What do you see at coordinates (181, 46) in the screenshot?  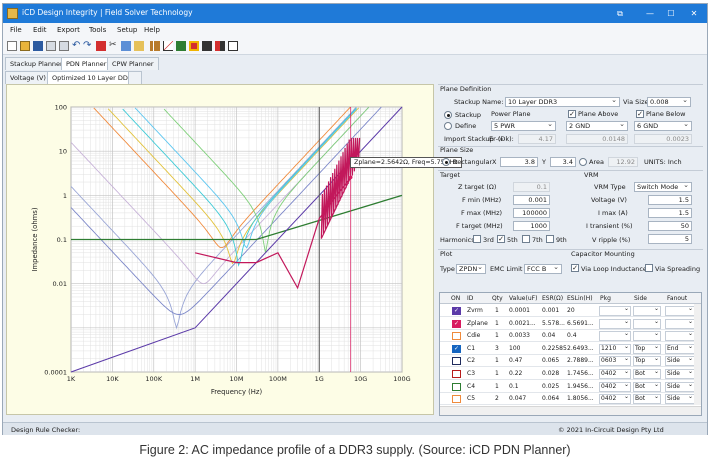 I see `calculator-icon` at bounding box center [181, 46].